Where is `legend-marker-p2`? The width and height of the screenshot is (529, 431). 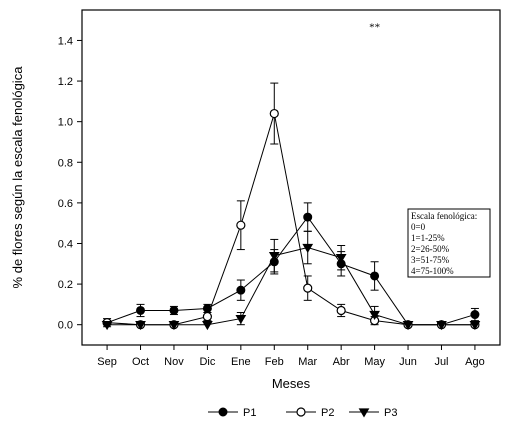 legend-marker-p2 is located at coordinates (301, 412).